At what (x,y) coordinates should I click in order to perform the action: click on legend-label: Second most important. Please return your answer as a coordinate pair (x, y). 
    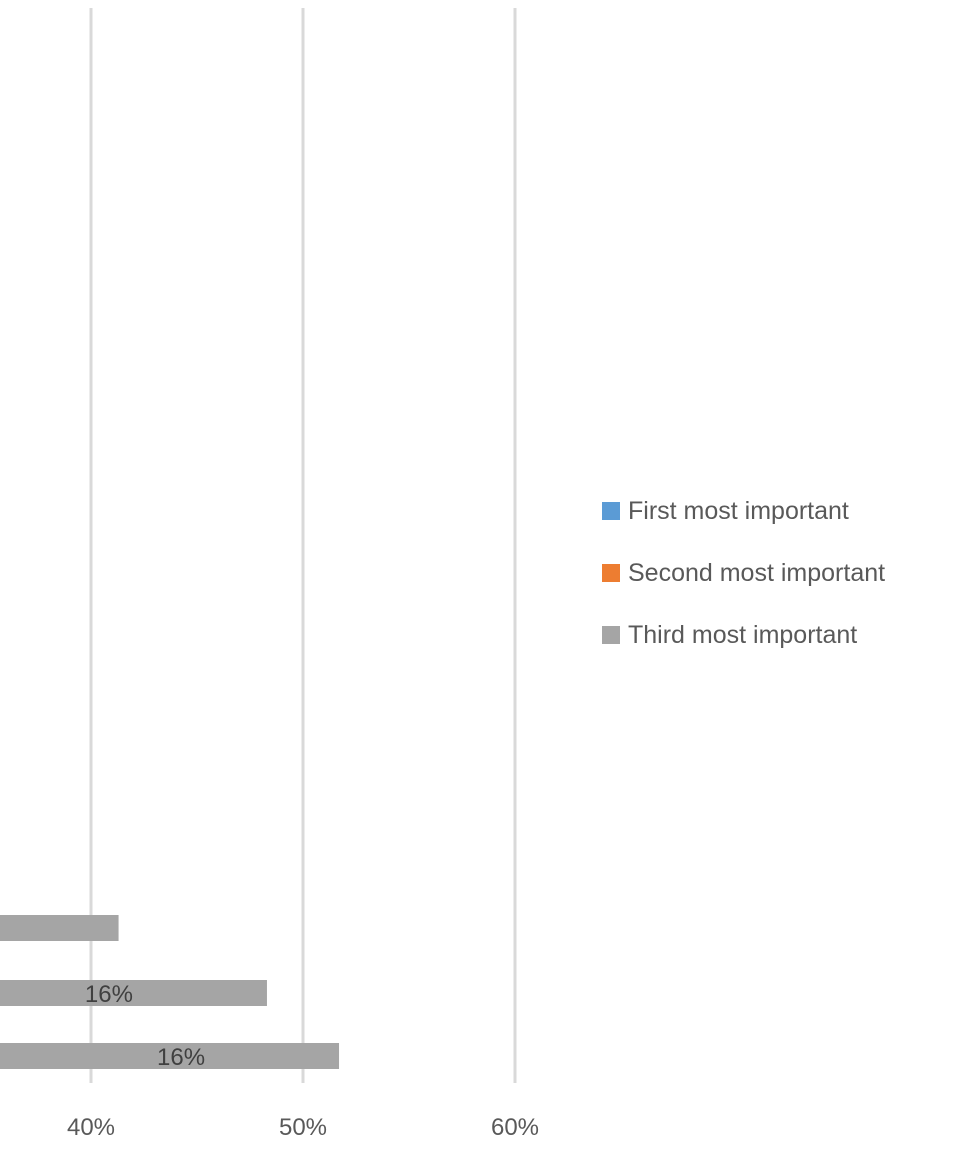
    Looking at the image, I should click on (756, 573).